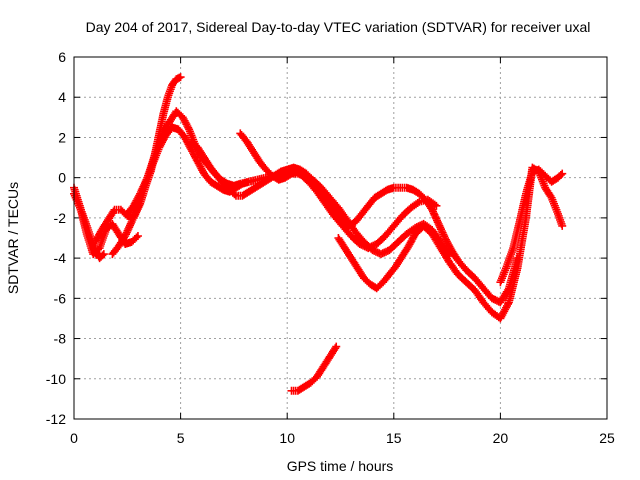 The height and width of the screenshot is (480, 640). Describe the element at coordinates (62, 137) in the screenshot. I see `y-tick-label: 2` at that location.